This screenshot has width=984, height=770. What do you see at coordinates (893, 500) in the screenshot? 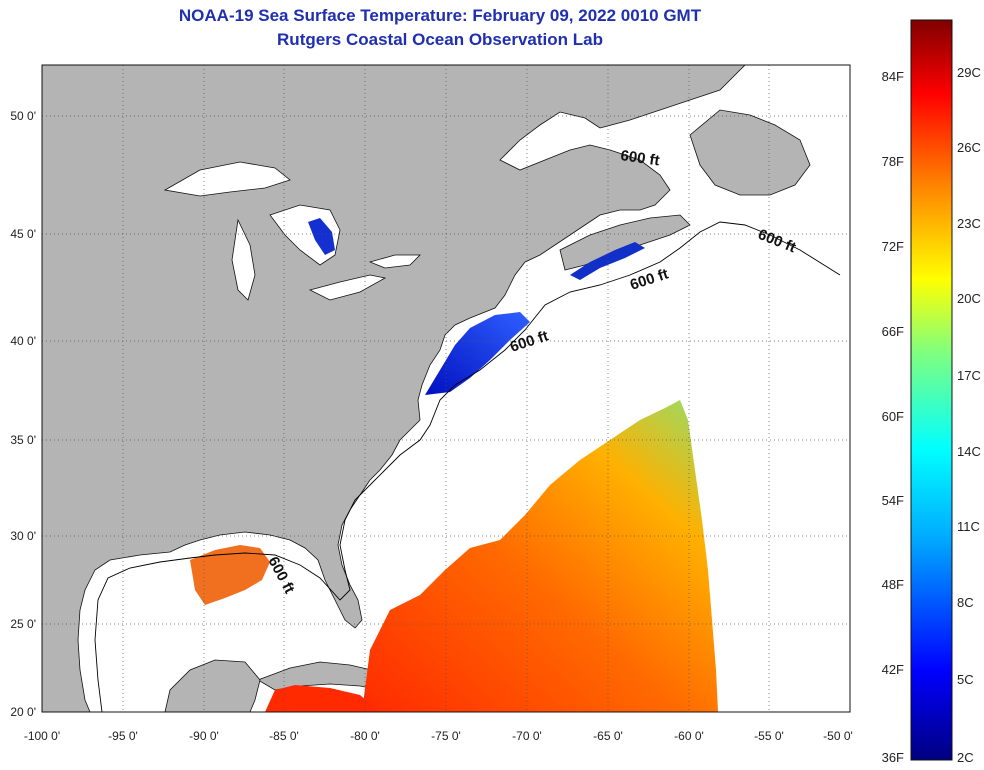
I see `colorbar-f-label: 54F` at bounding box center [893, 500].